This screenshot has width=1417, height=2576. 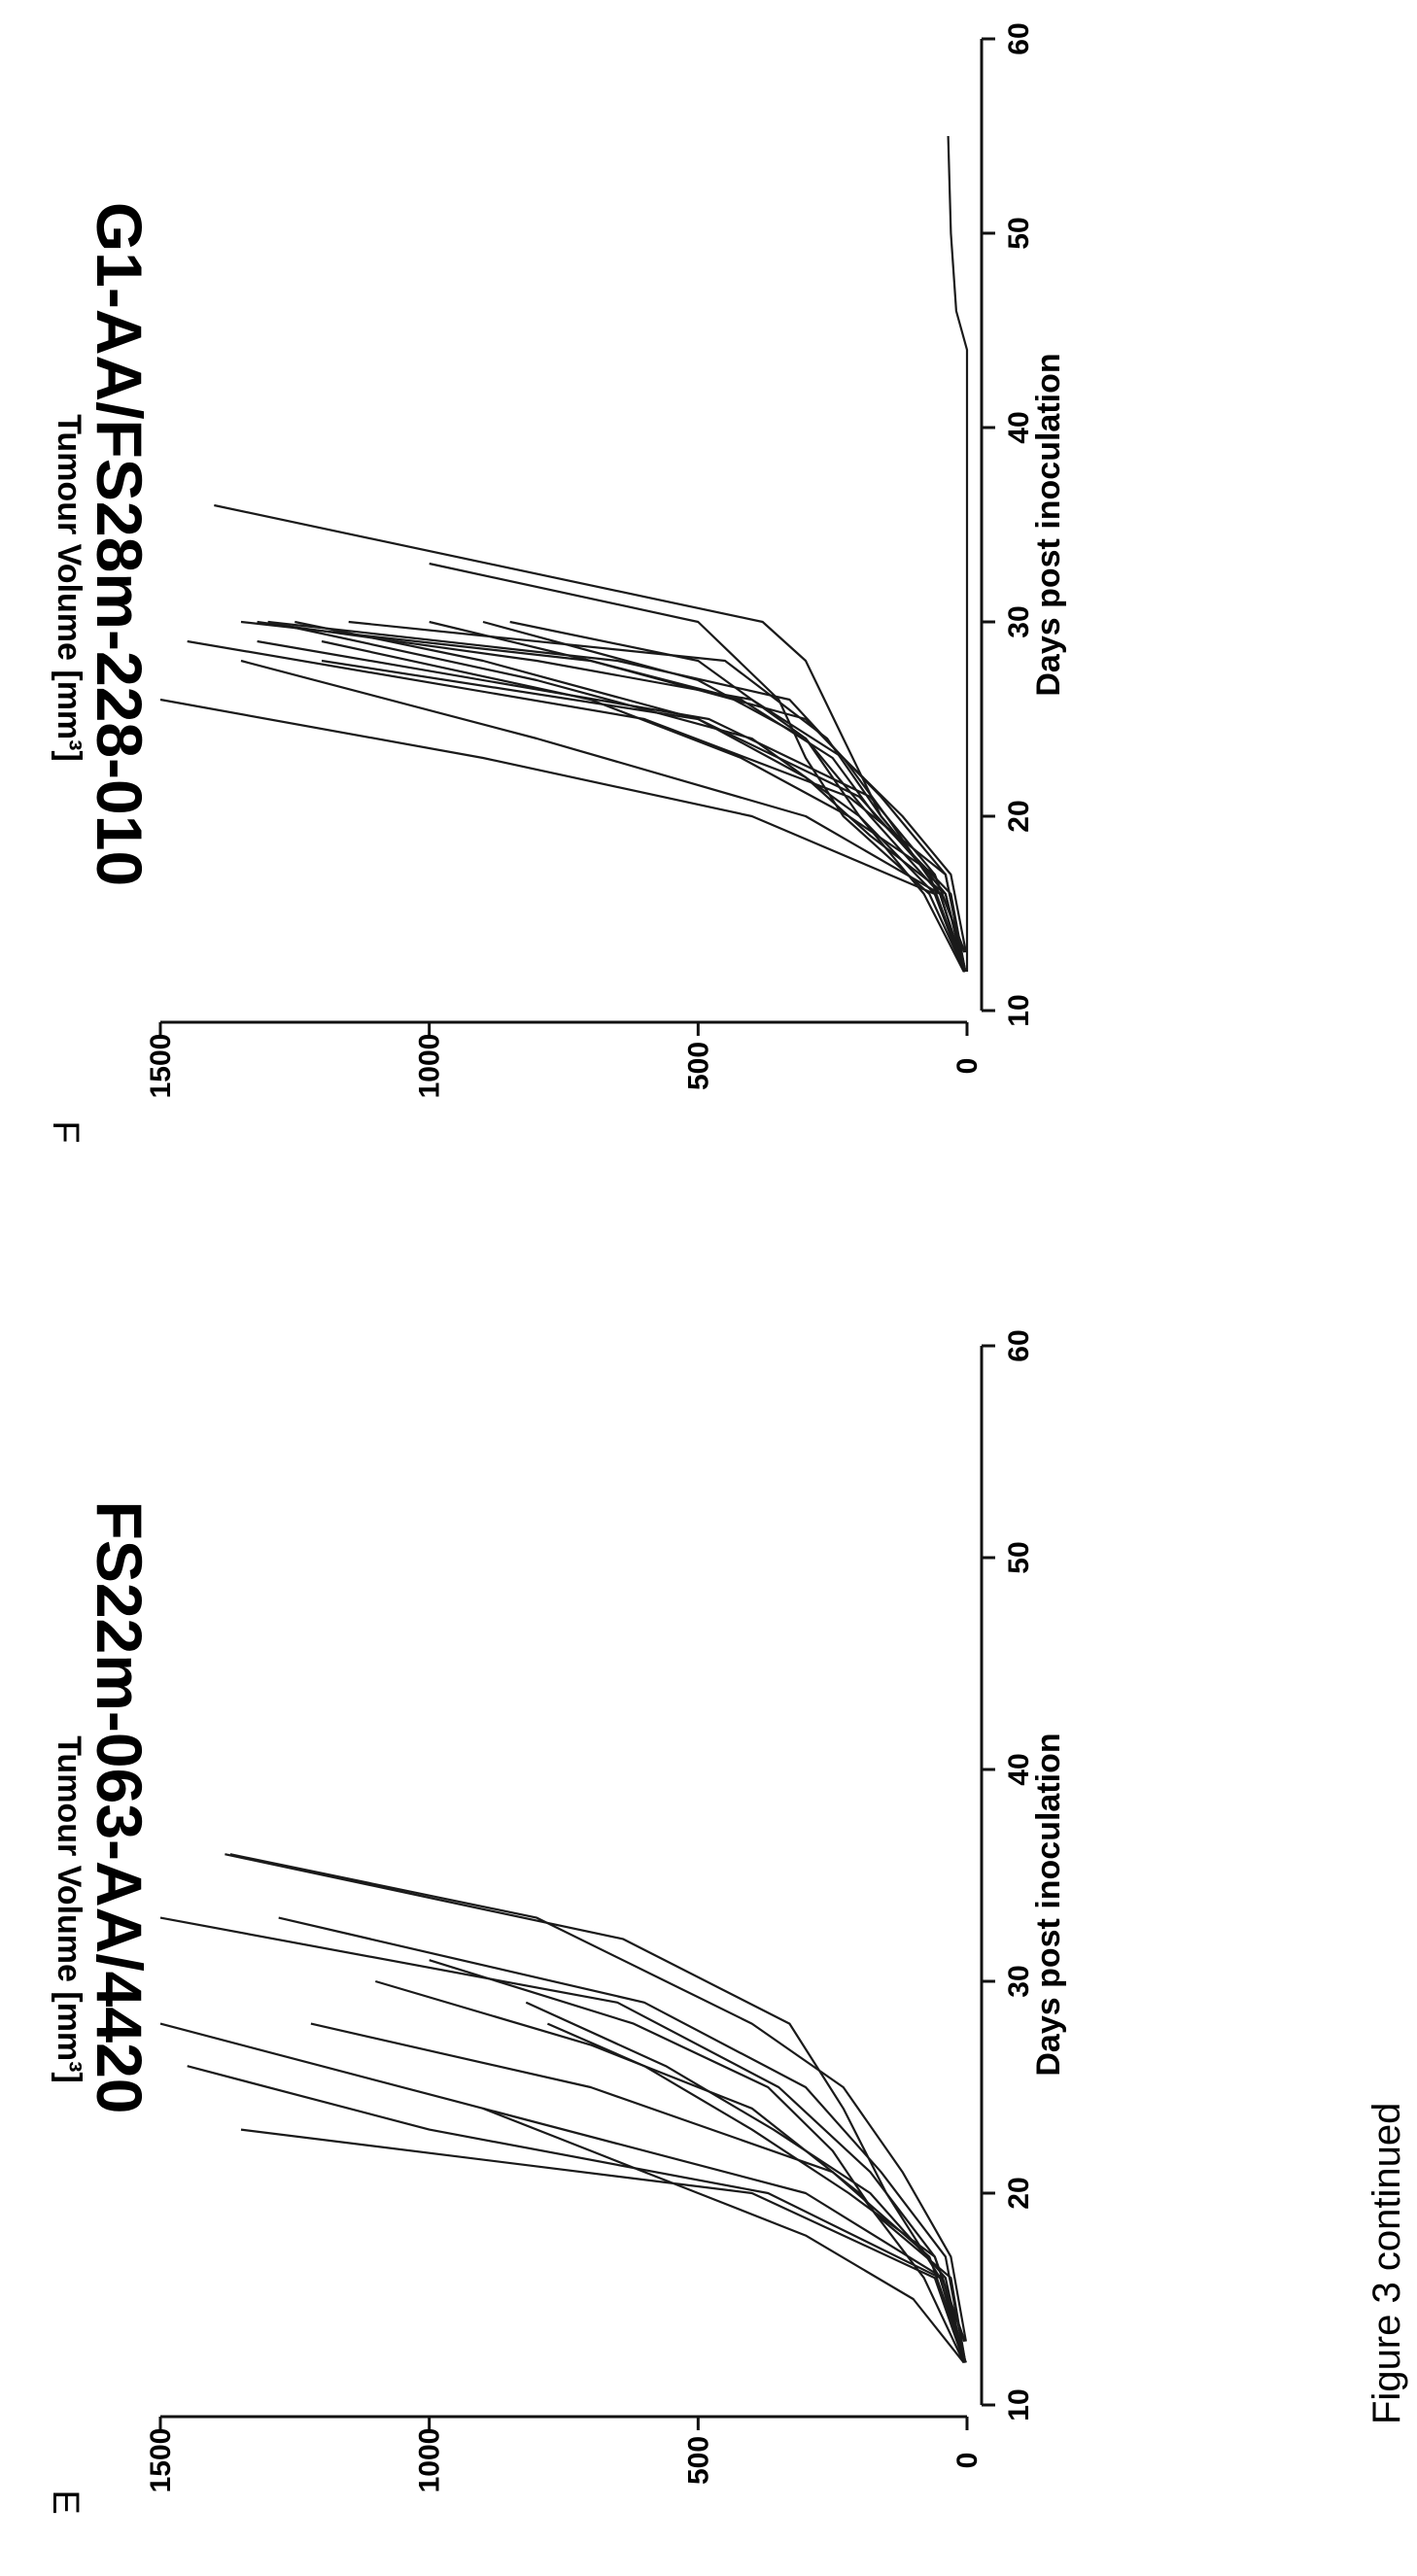 What do you see at coordinates (1019, 1345) in the screenshot?
I see `x-tick-label-e: 60` at bounding box center [1019, 1345].